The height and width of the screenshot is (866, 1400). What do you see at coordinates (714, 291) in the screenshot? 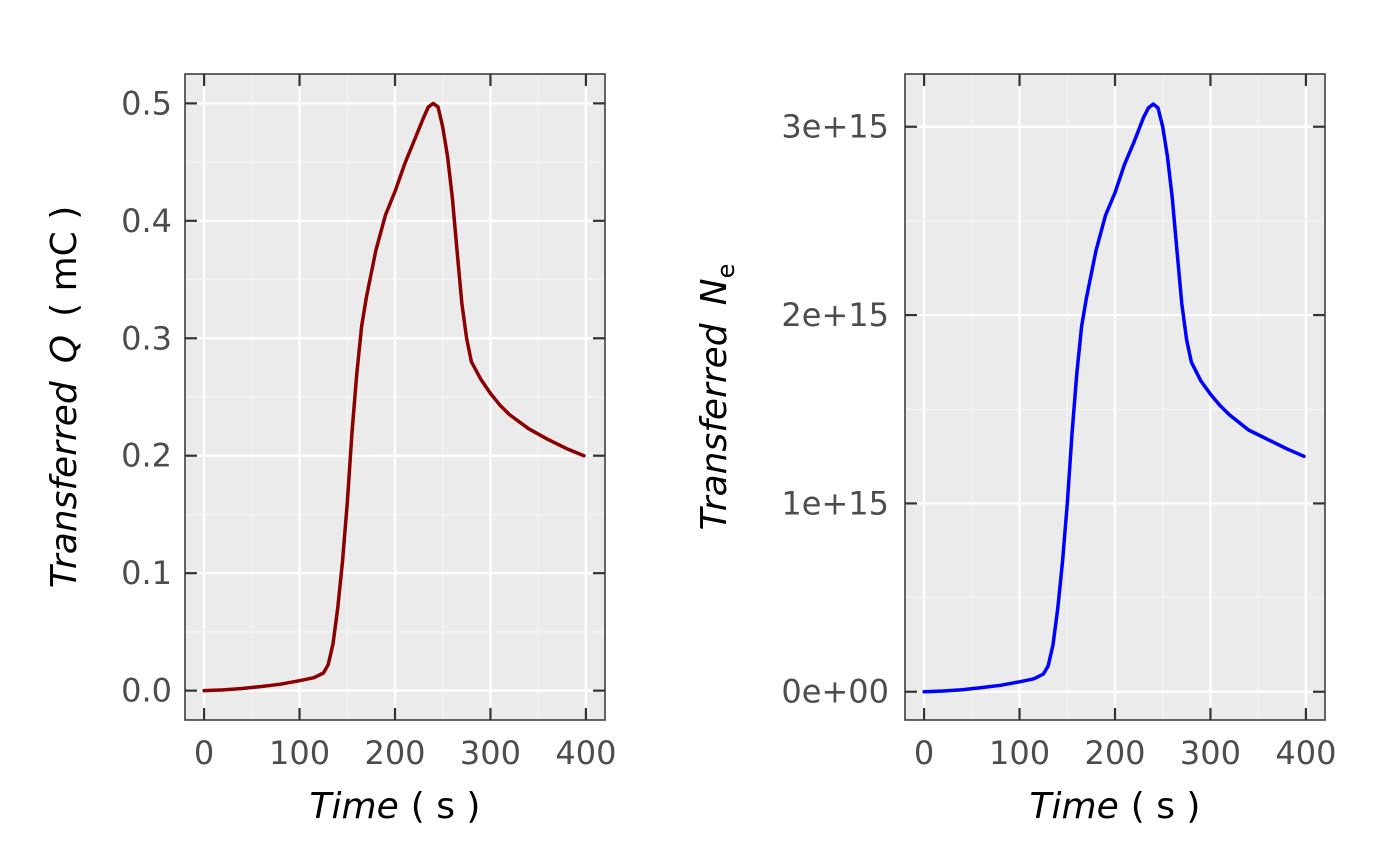
I see `y-axis-title-symbol: N` at bounding box center [714, 291].